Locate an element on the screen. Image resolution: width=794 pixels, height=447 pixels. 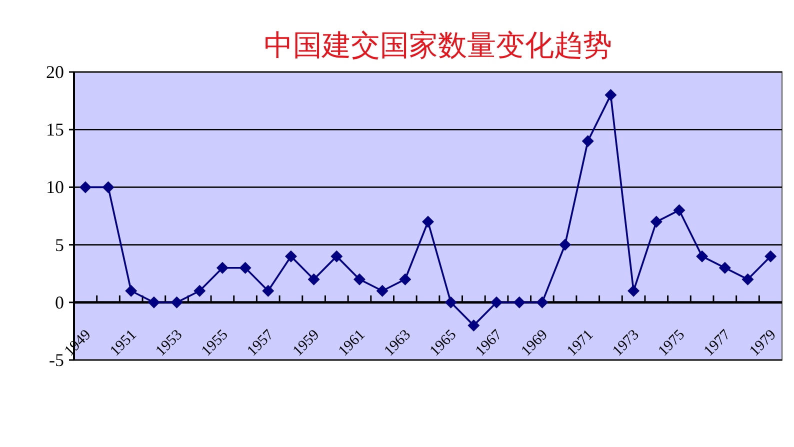
y-tick-label: 5 is located at coordinates (59, 244).